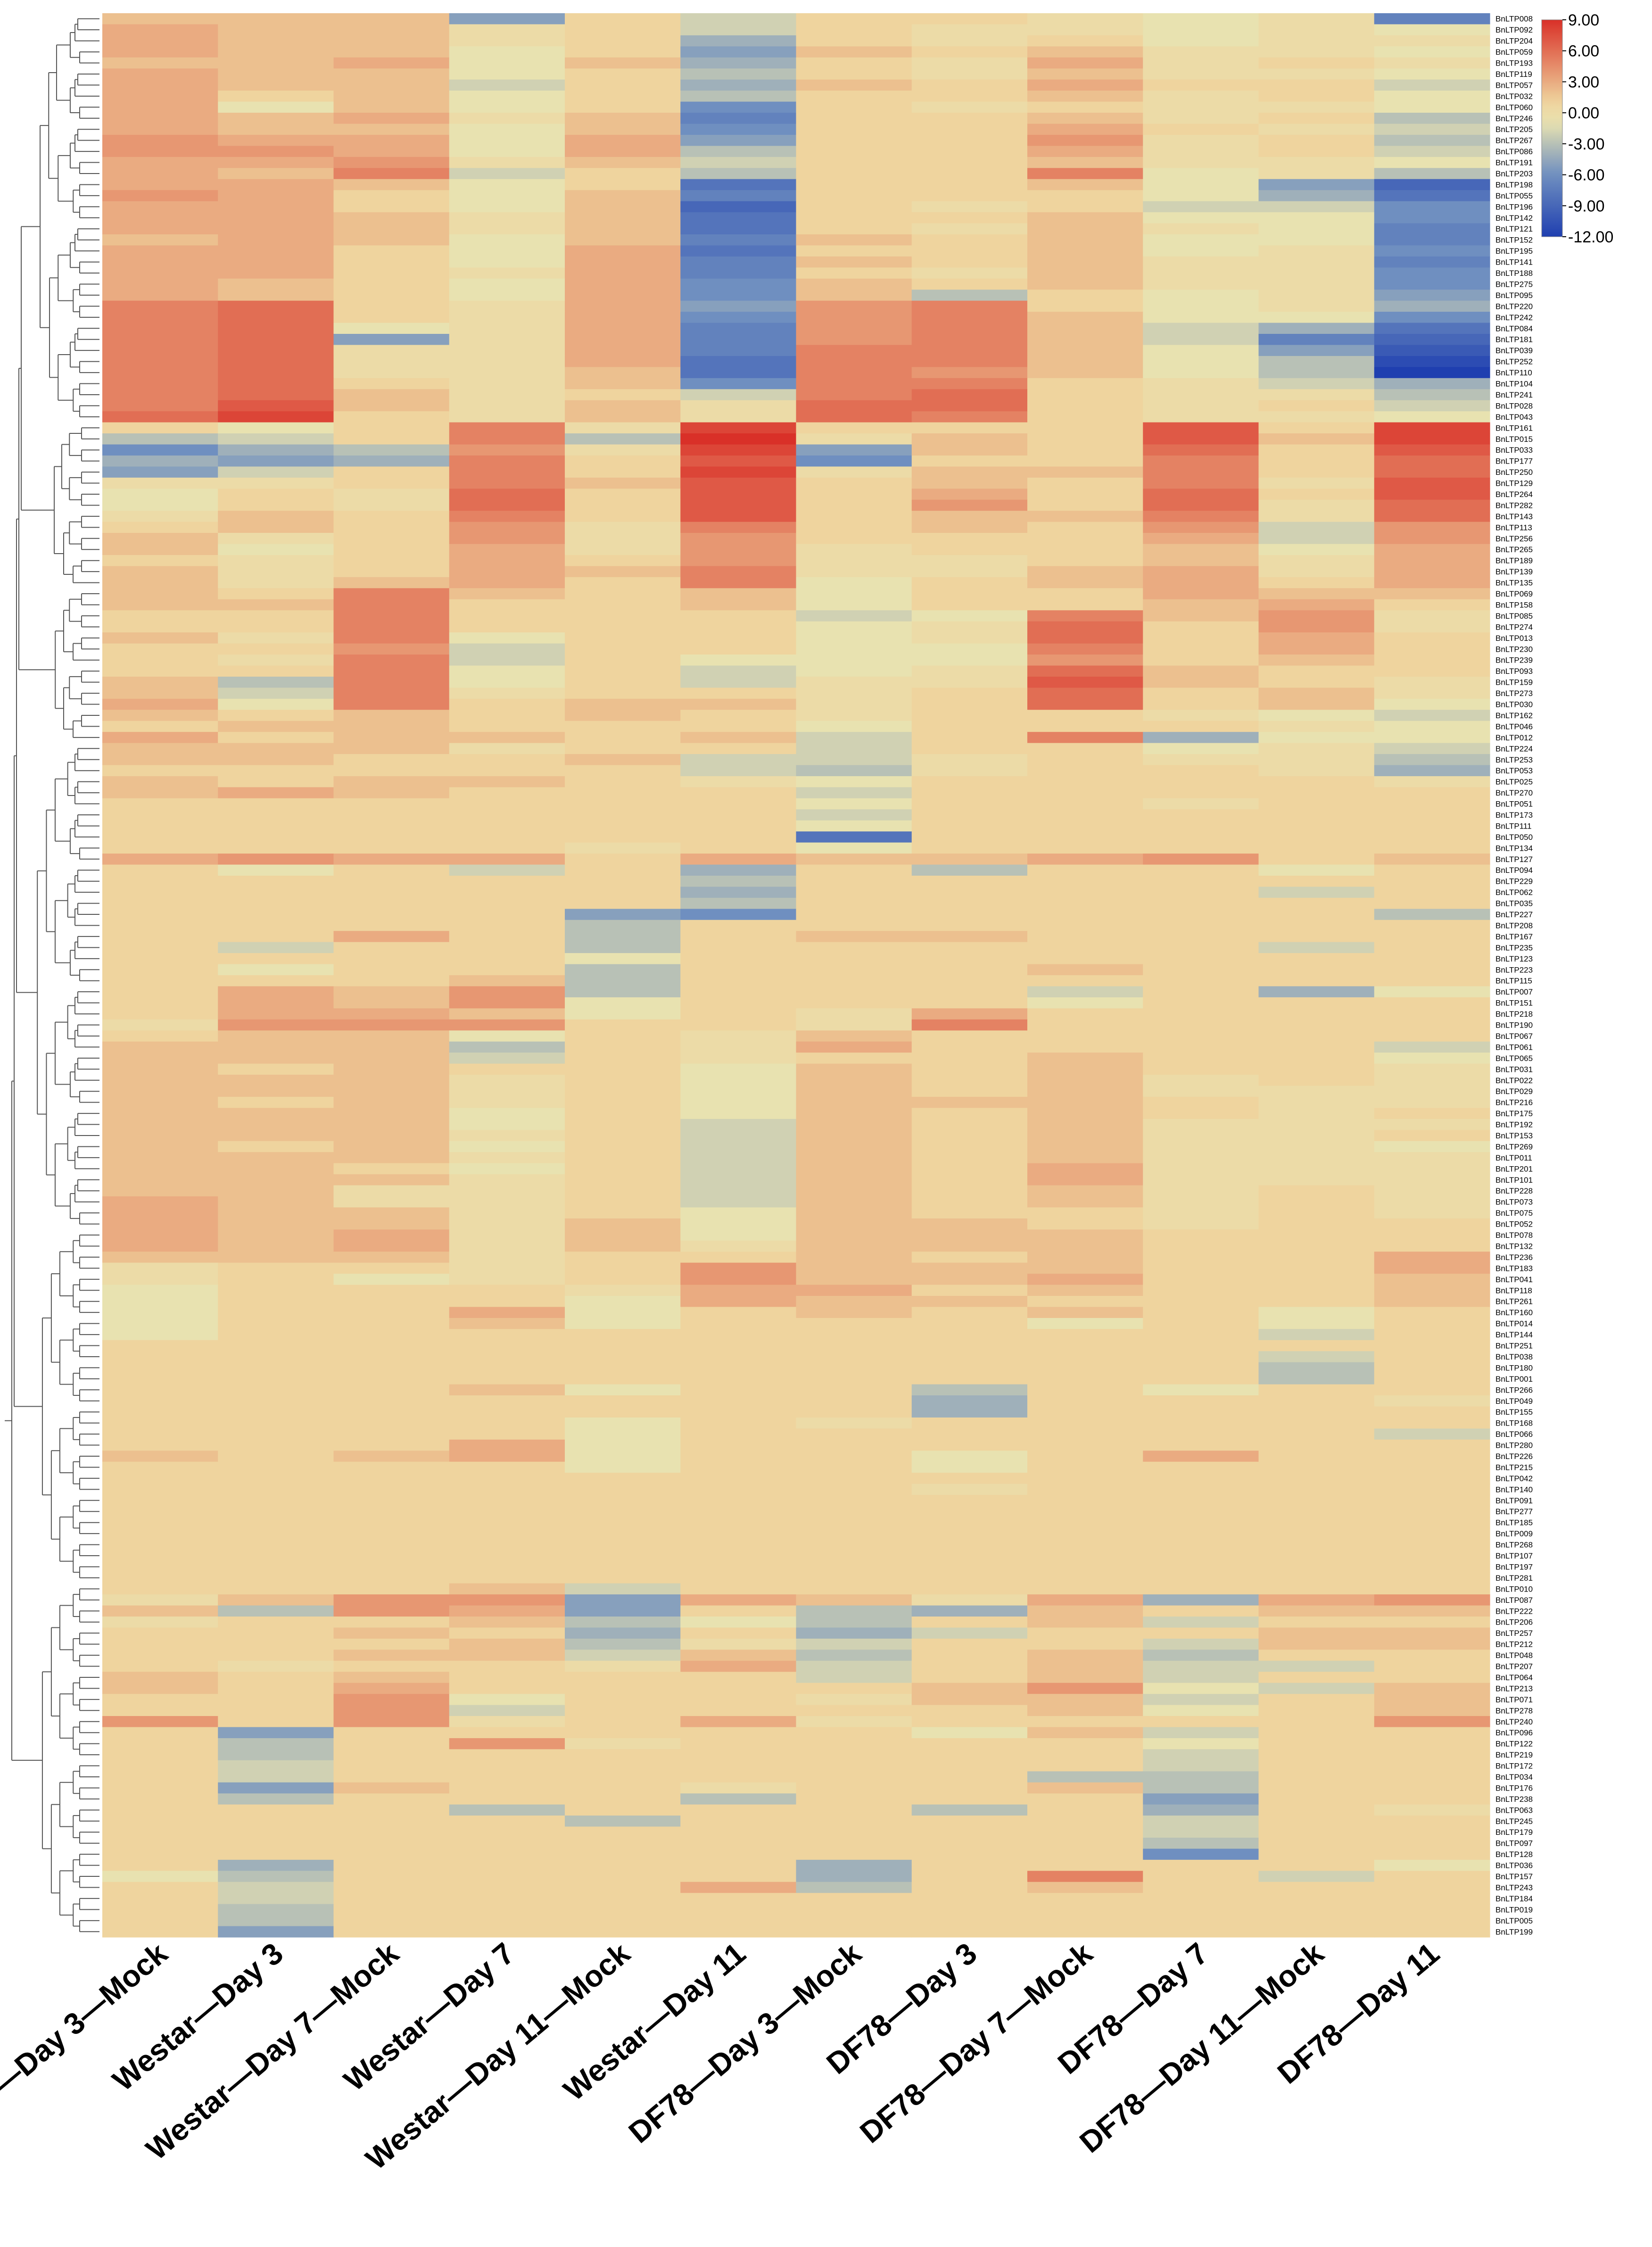  I want to click on row-label: BnLTP121, so click(1514, 228).